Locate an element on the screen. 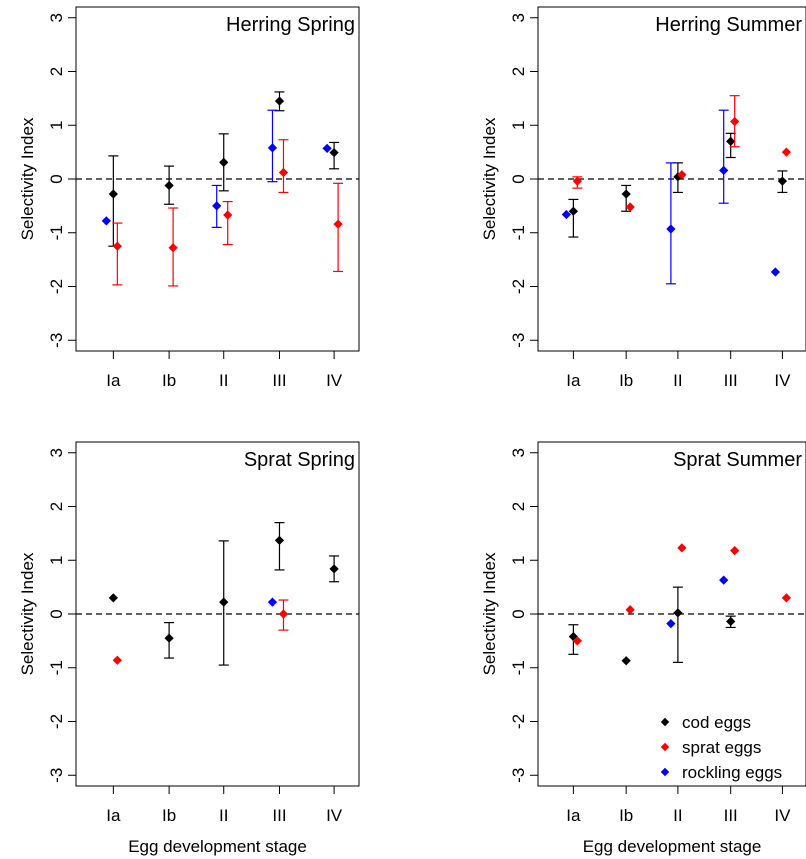 The width and height of the screenshot is (806, 859). panel-title: Sprat Spring is located at coordinates (299, 460).